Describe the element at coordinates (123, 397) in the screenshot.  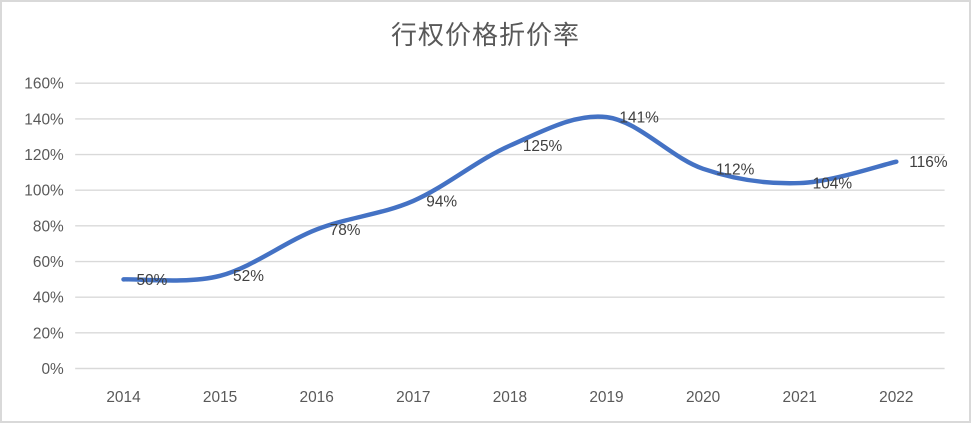
I see `x-axis-tick-label: 2014` at that location.